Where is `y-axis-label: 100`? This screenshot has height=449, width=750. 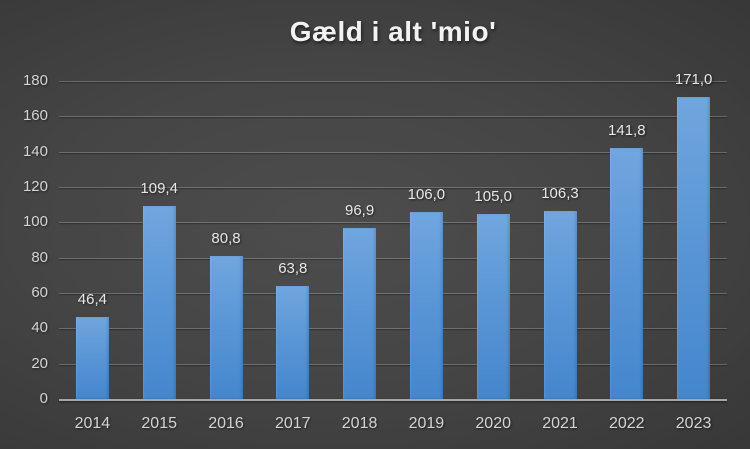 y-axis-label: 100 is located at coordinates (35, 222).